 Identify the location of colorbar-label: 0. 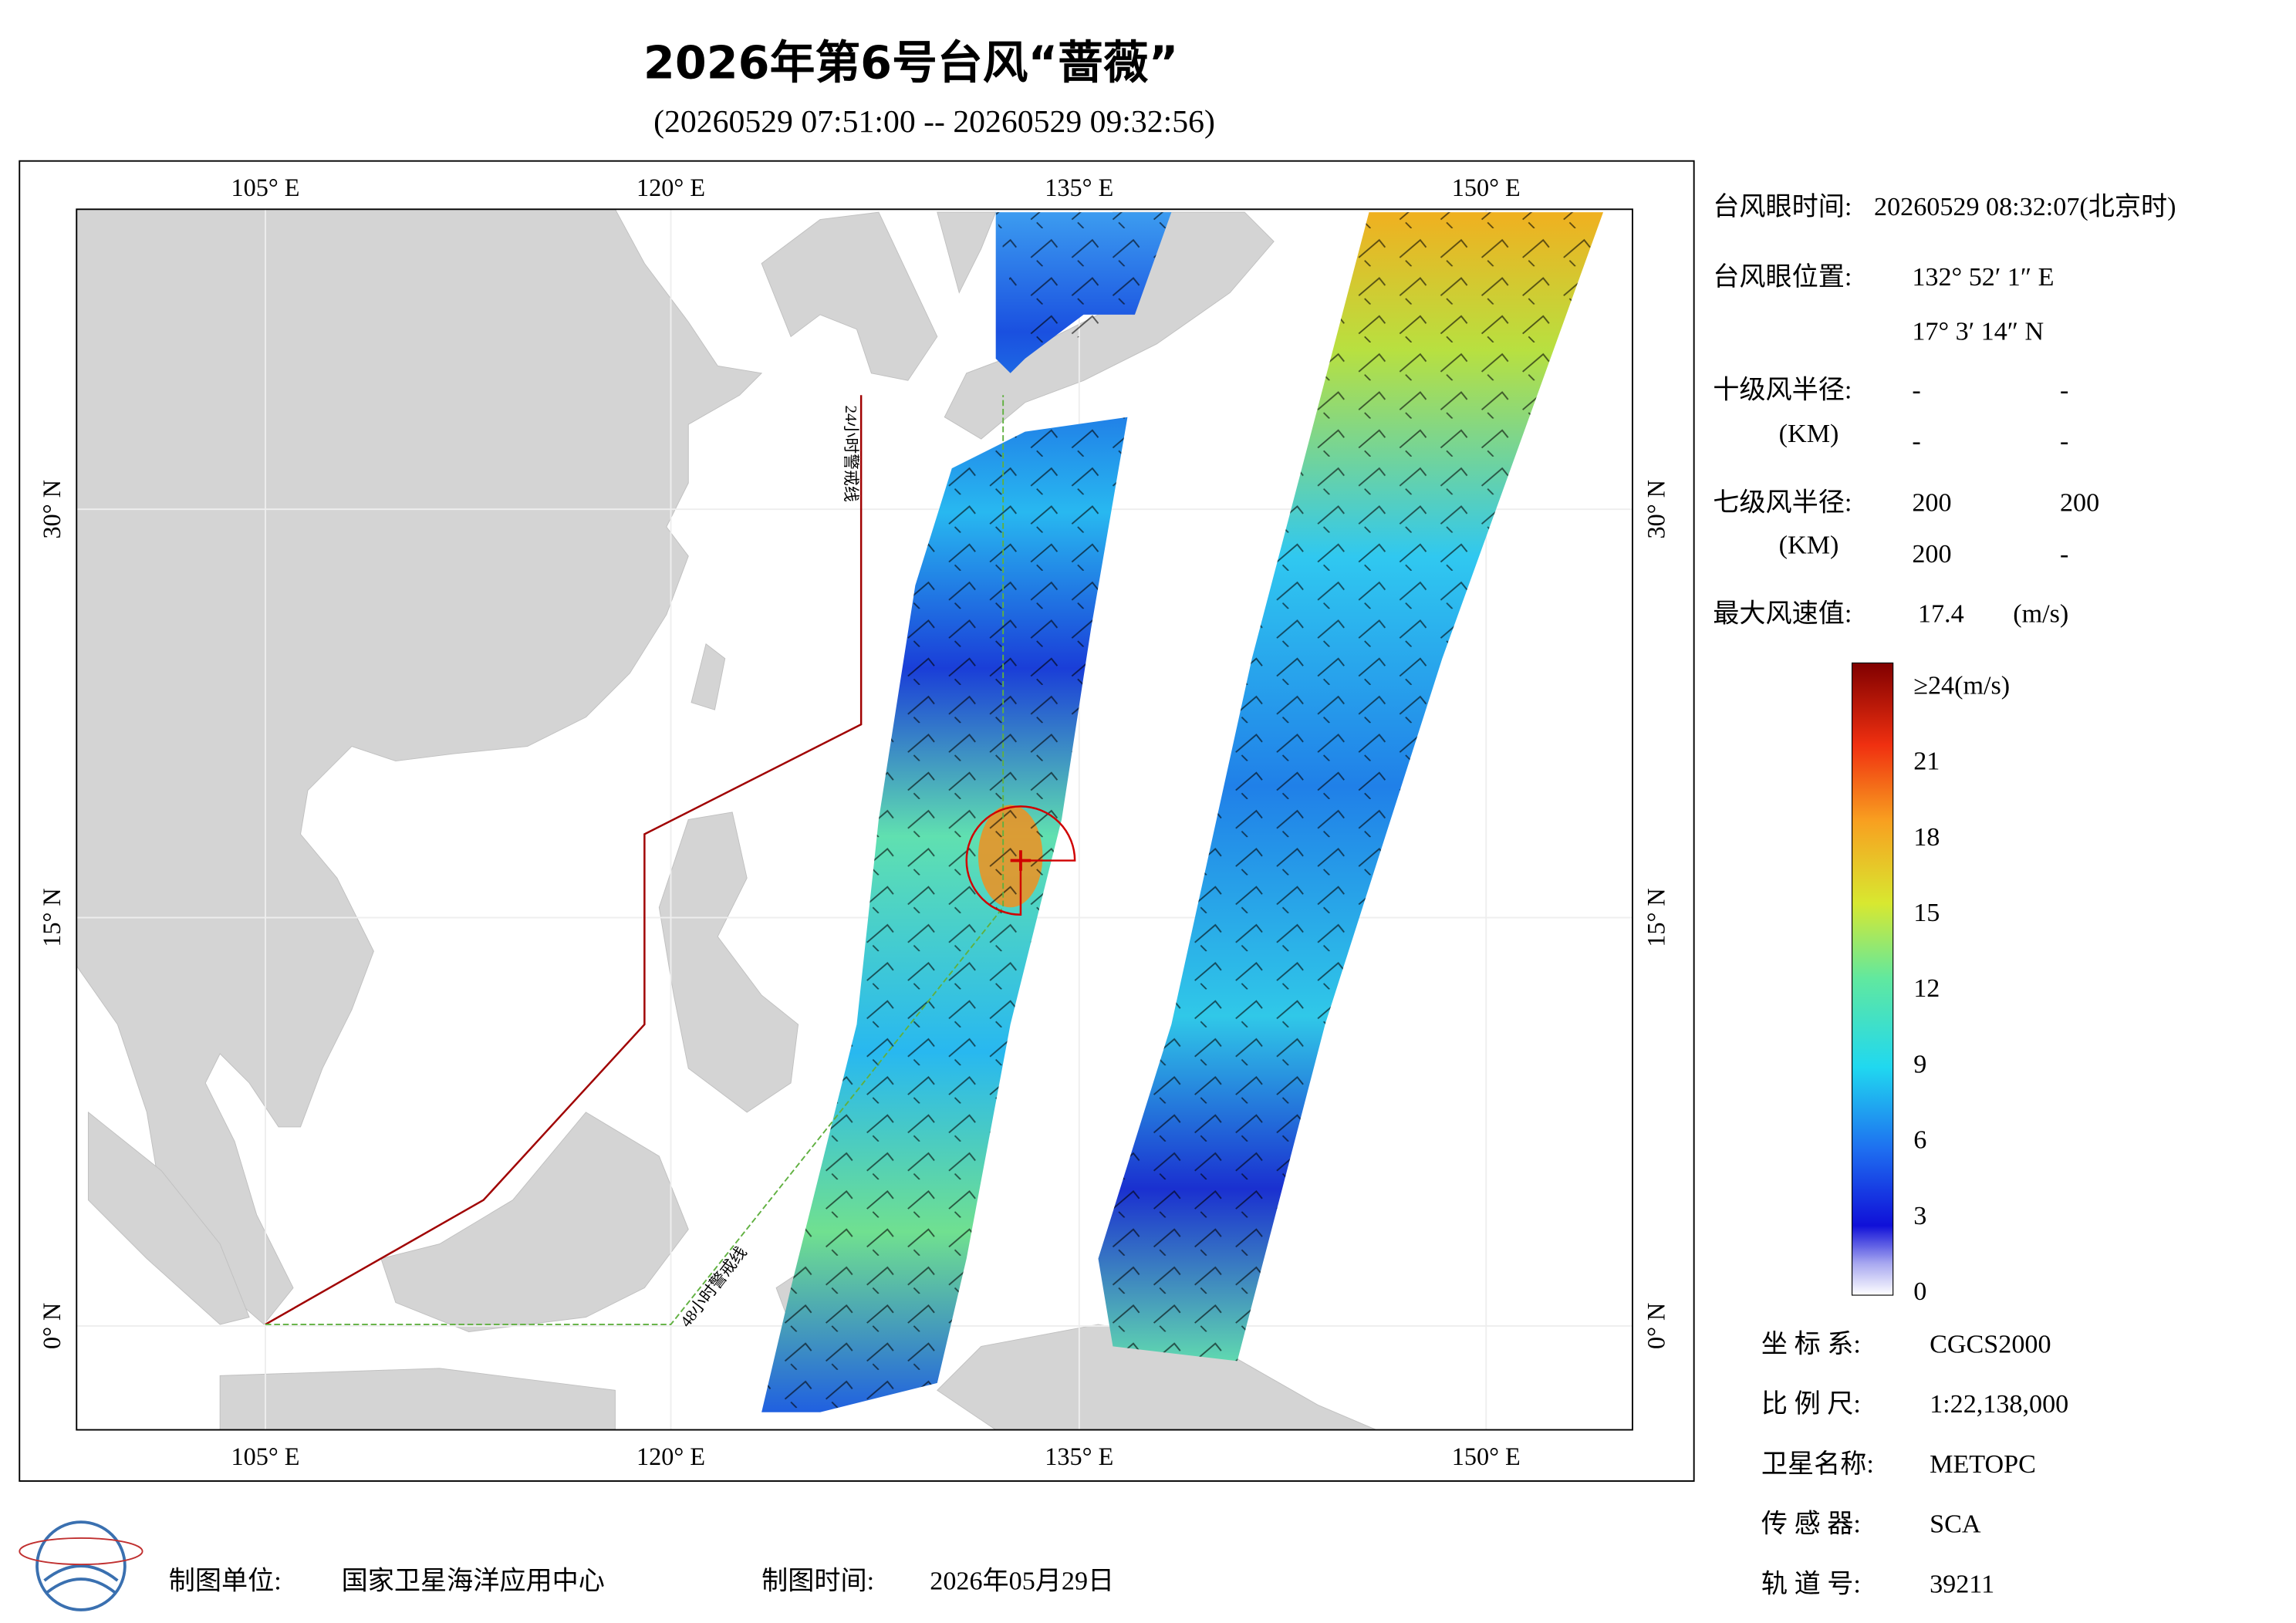
(1919, 1291).